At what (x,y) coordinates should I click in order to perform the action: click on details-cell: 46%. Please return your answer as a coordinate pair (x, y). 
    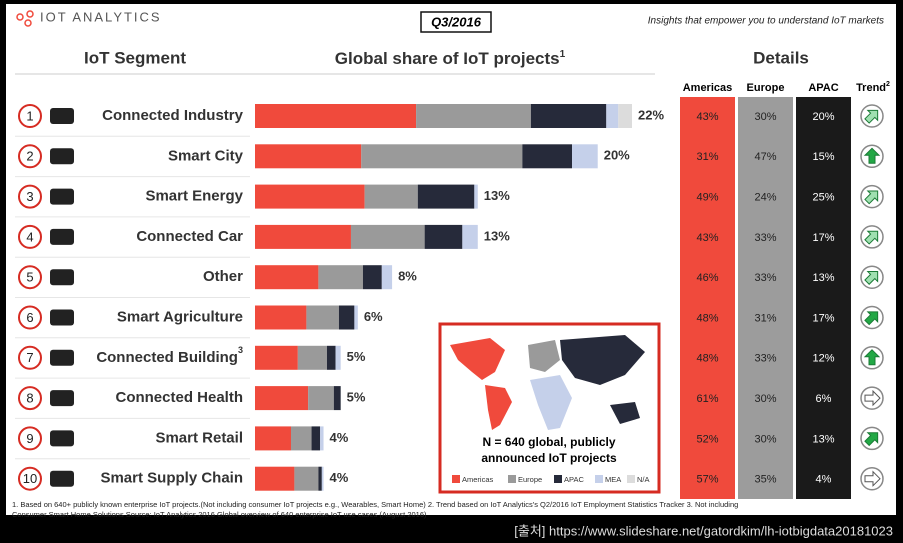
    Looking at the image, I should click on (707, 278).